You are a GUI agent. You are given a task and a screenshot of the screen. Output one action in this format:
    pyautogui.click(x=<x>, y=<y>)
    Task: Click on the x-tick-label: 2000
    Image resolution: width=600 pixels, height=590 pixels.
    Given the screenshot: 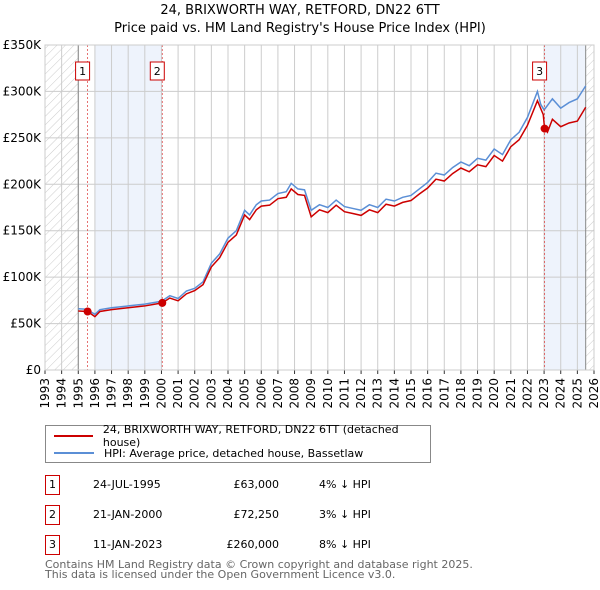 What is the action you would take?
    pyautogui.click(x=161, y=393)
    